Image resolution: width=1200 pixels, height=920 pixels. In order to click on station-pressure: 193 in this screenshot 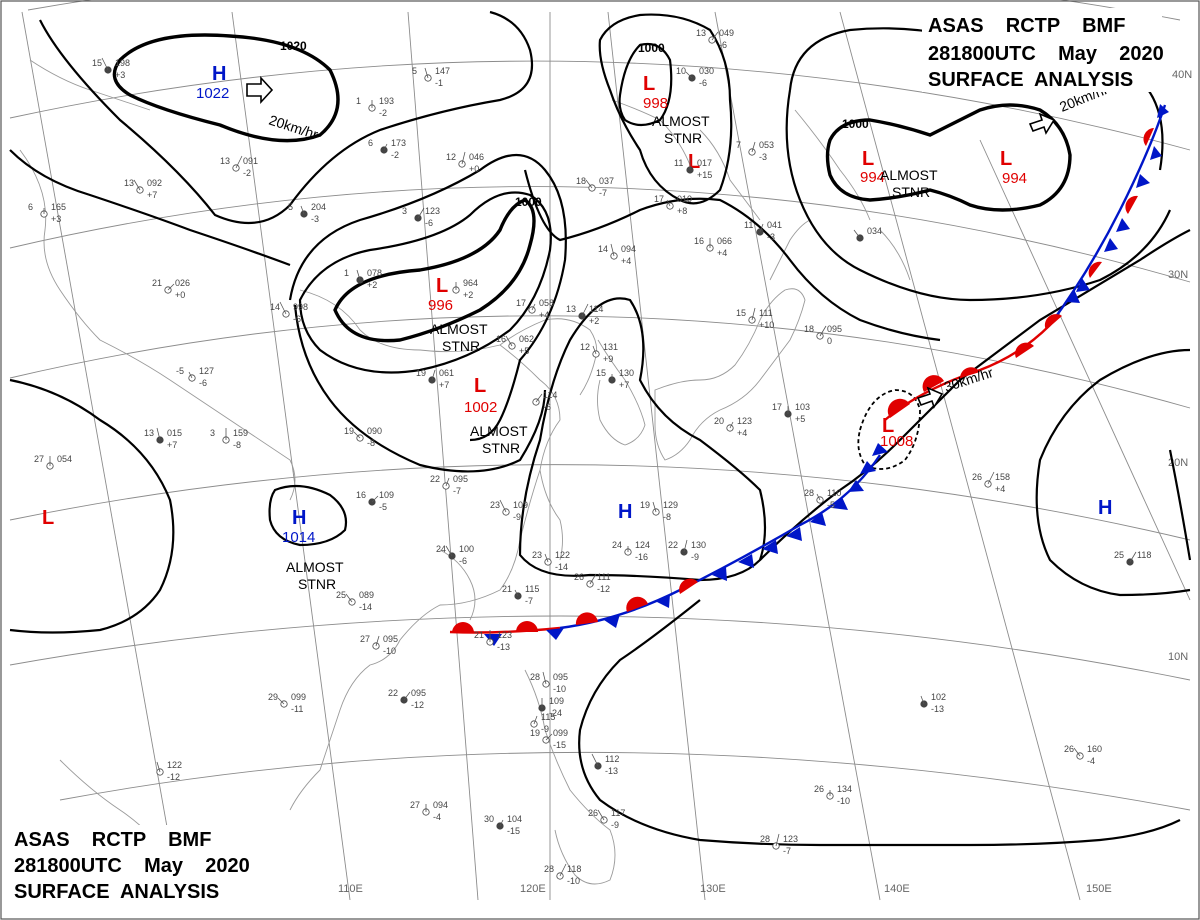, I will do `click(386, 101)`.